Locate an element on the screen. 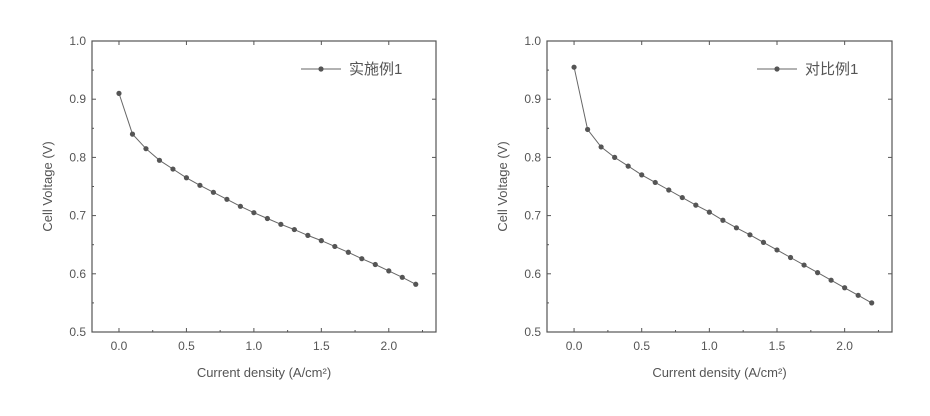  chart-left-xtick-label: 0.5 is located at coordinates (186, 346).